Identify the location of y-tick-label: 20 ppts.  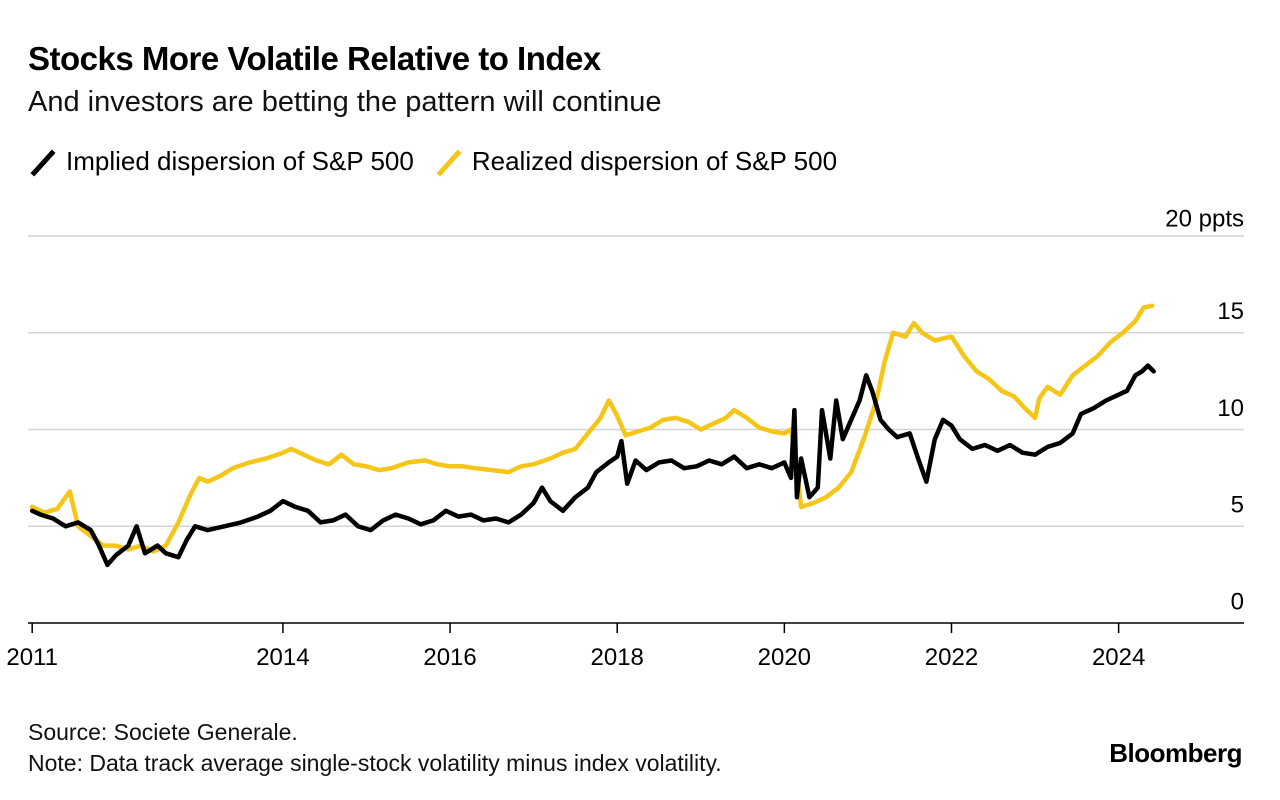
(1204, 218).